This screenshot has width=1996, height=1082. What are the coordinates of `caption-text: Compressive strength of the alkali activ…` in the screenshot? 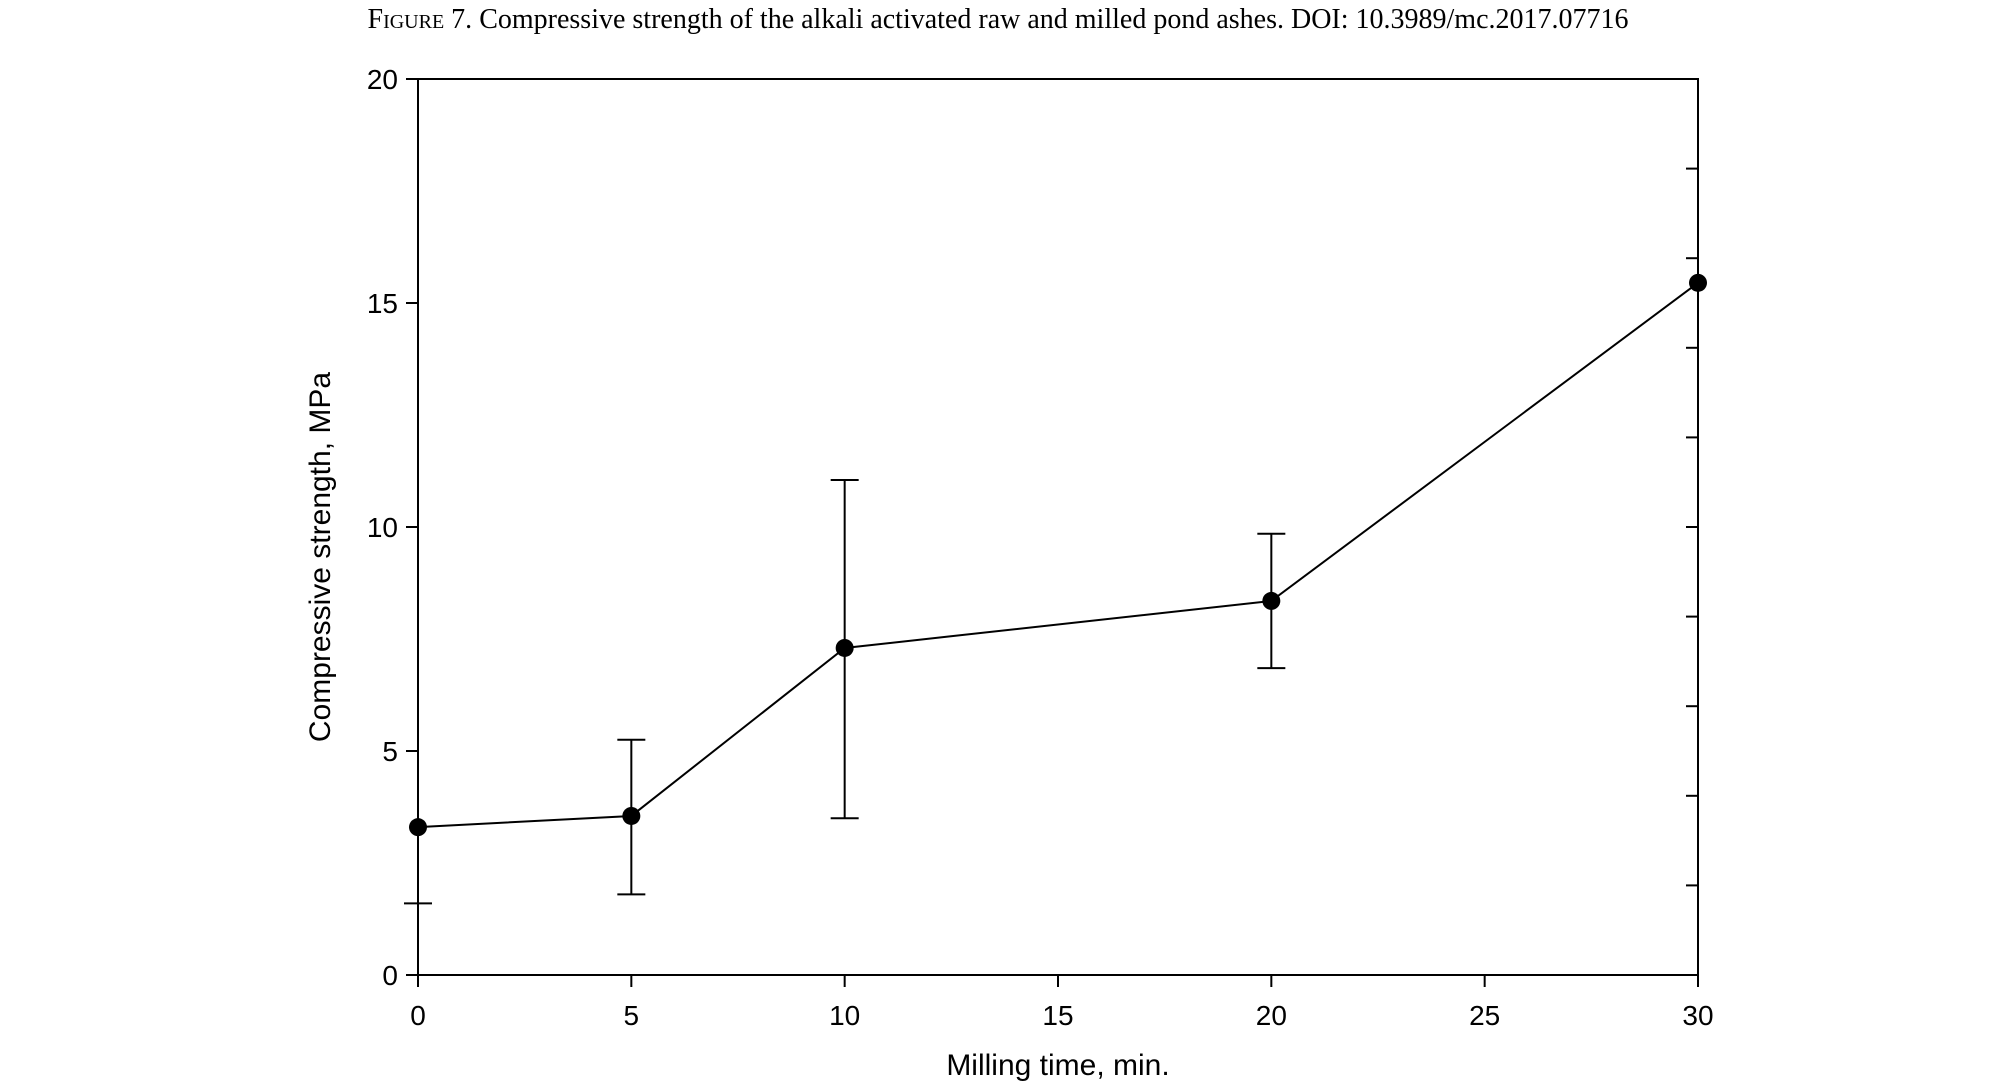 It's located at (881, 19).